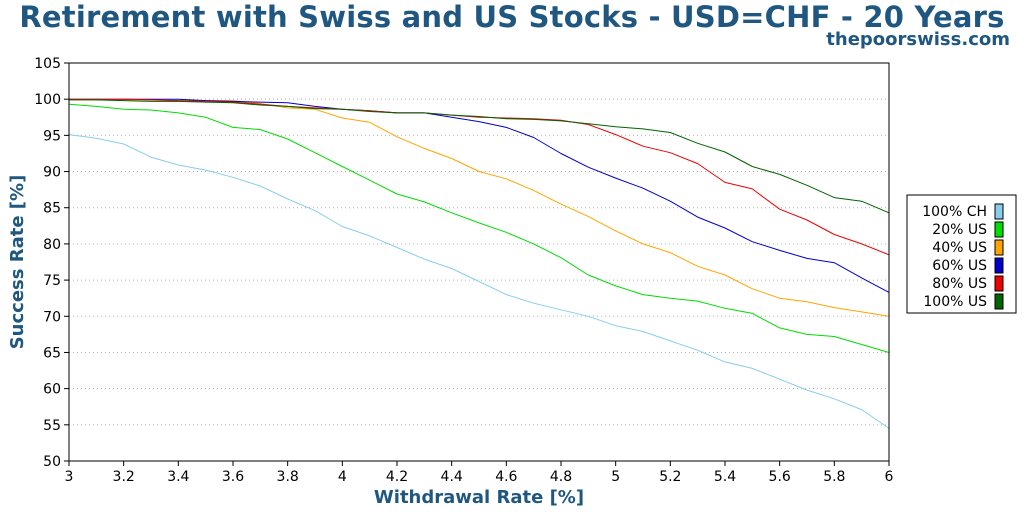  Describe the element at coordinates (47, 64) in the screenshot. I see `y-tick-label: 105` at that location.